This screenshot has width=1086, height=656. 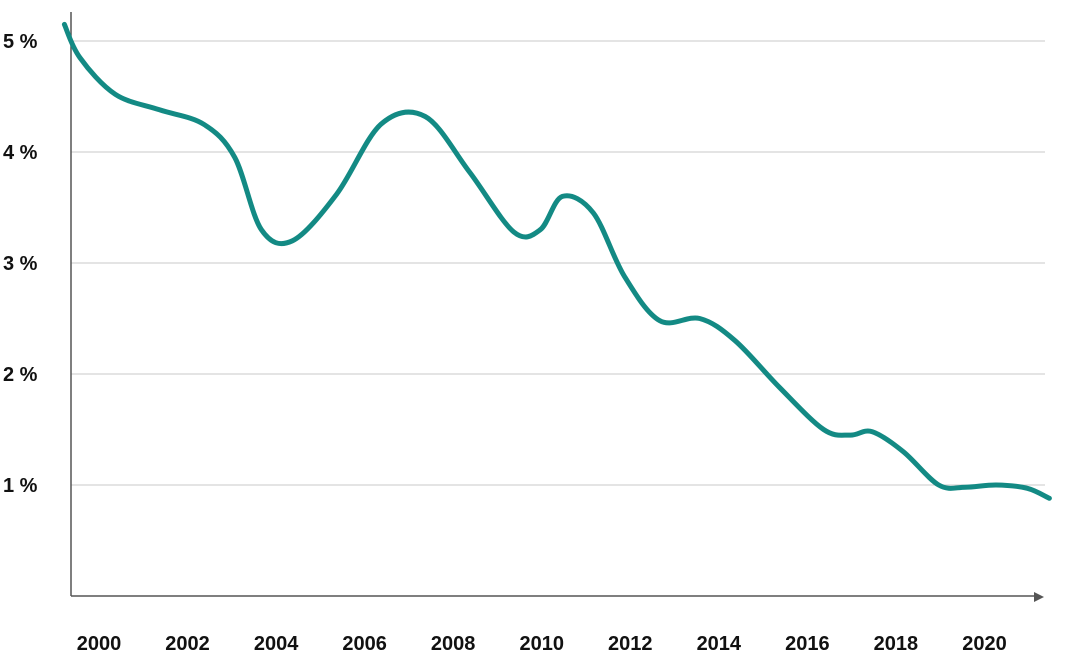 What do you see at coordinates (20, 375) in the screenshot?
I see `y-tick-label: 2 %` at bounding box center [20, 375].